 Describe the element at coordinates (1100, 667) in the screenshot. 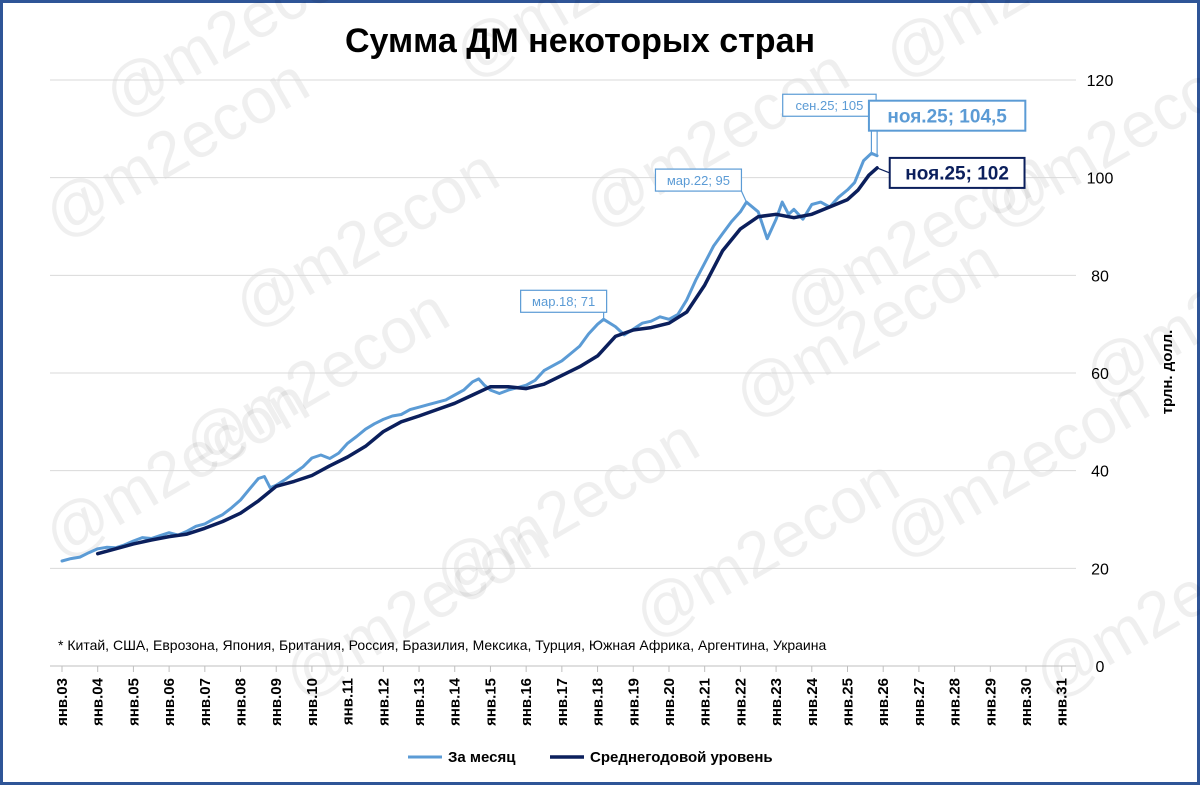

I see `y-tick-label: 0` at that location.